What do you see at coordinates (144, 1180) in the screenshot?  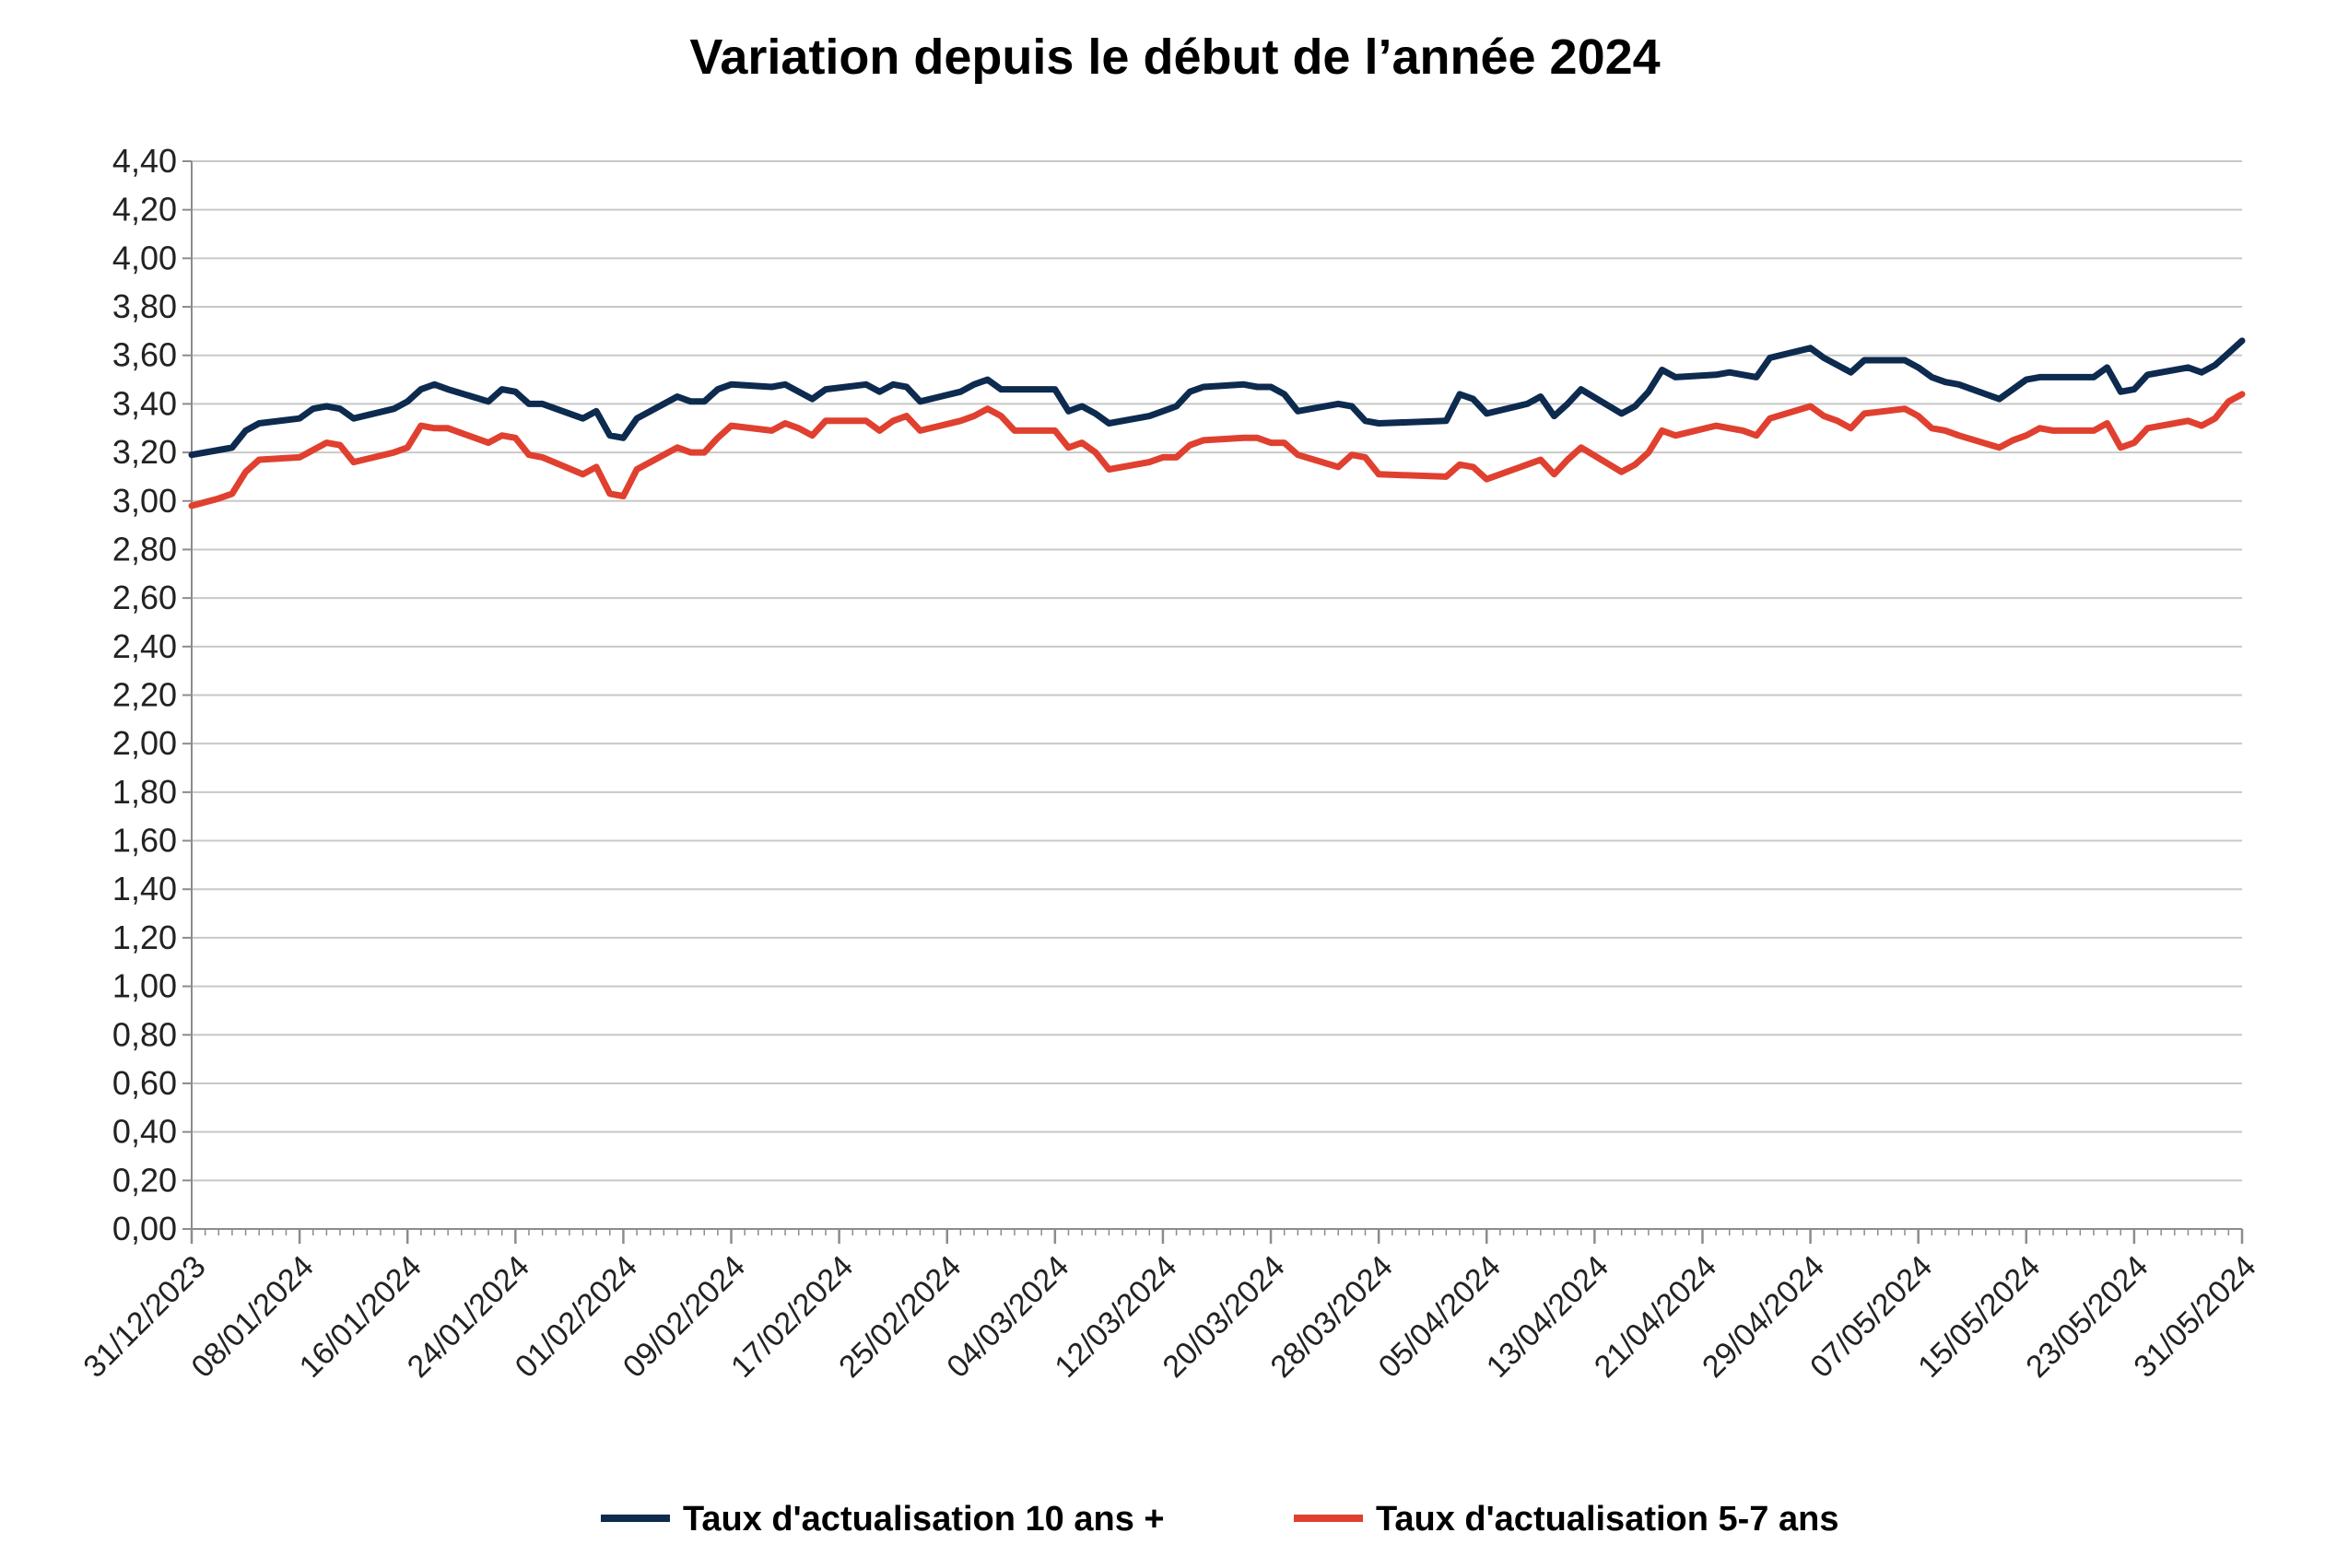 I see `y-tick-label: 0,20` at bounding box center [144, 1180].